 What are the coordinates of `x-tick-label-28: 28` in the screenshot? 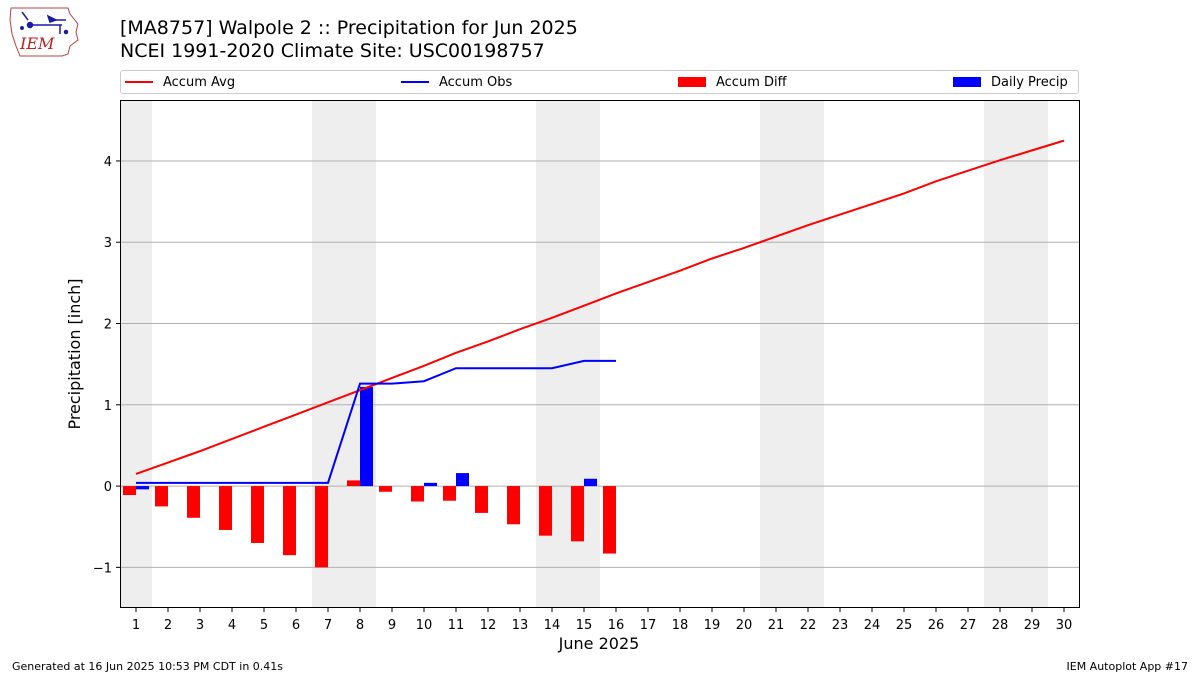 It's located at (1000, 625).